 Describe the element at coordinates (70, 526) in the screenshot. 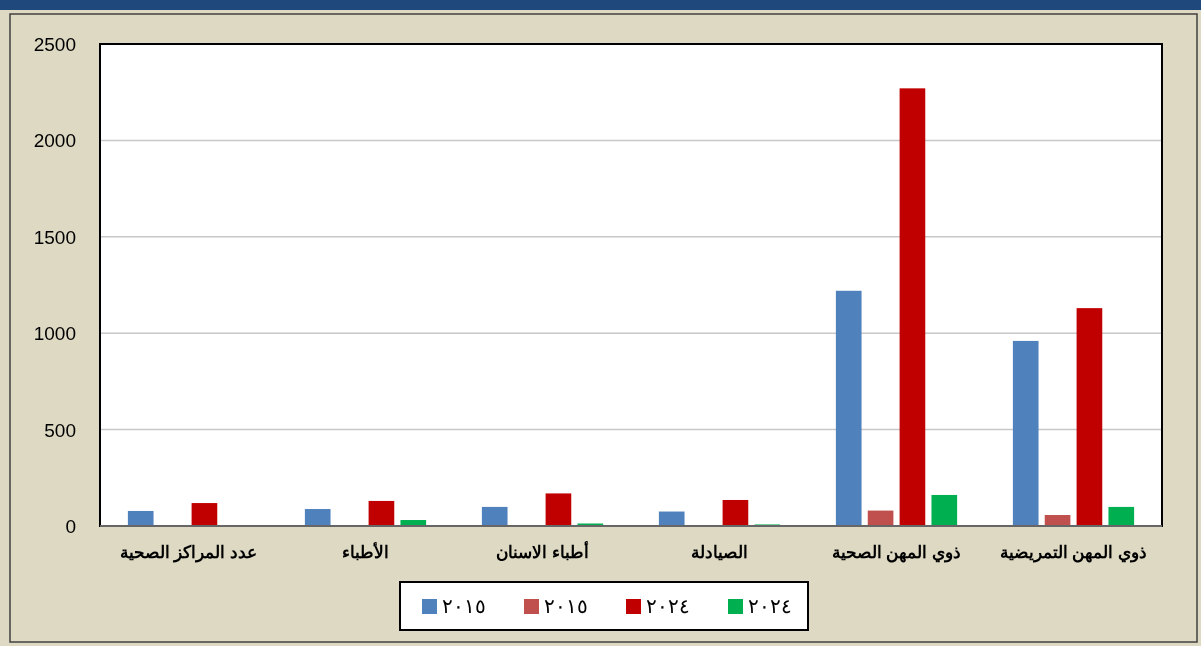

I see `y-tick-label: 0` at that location.